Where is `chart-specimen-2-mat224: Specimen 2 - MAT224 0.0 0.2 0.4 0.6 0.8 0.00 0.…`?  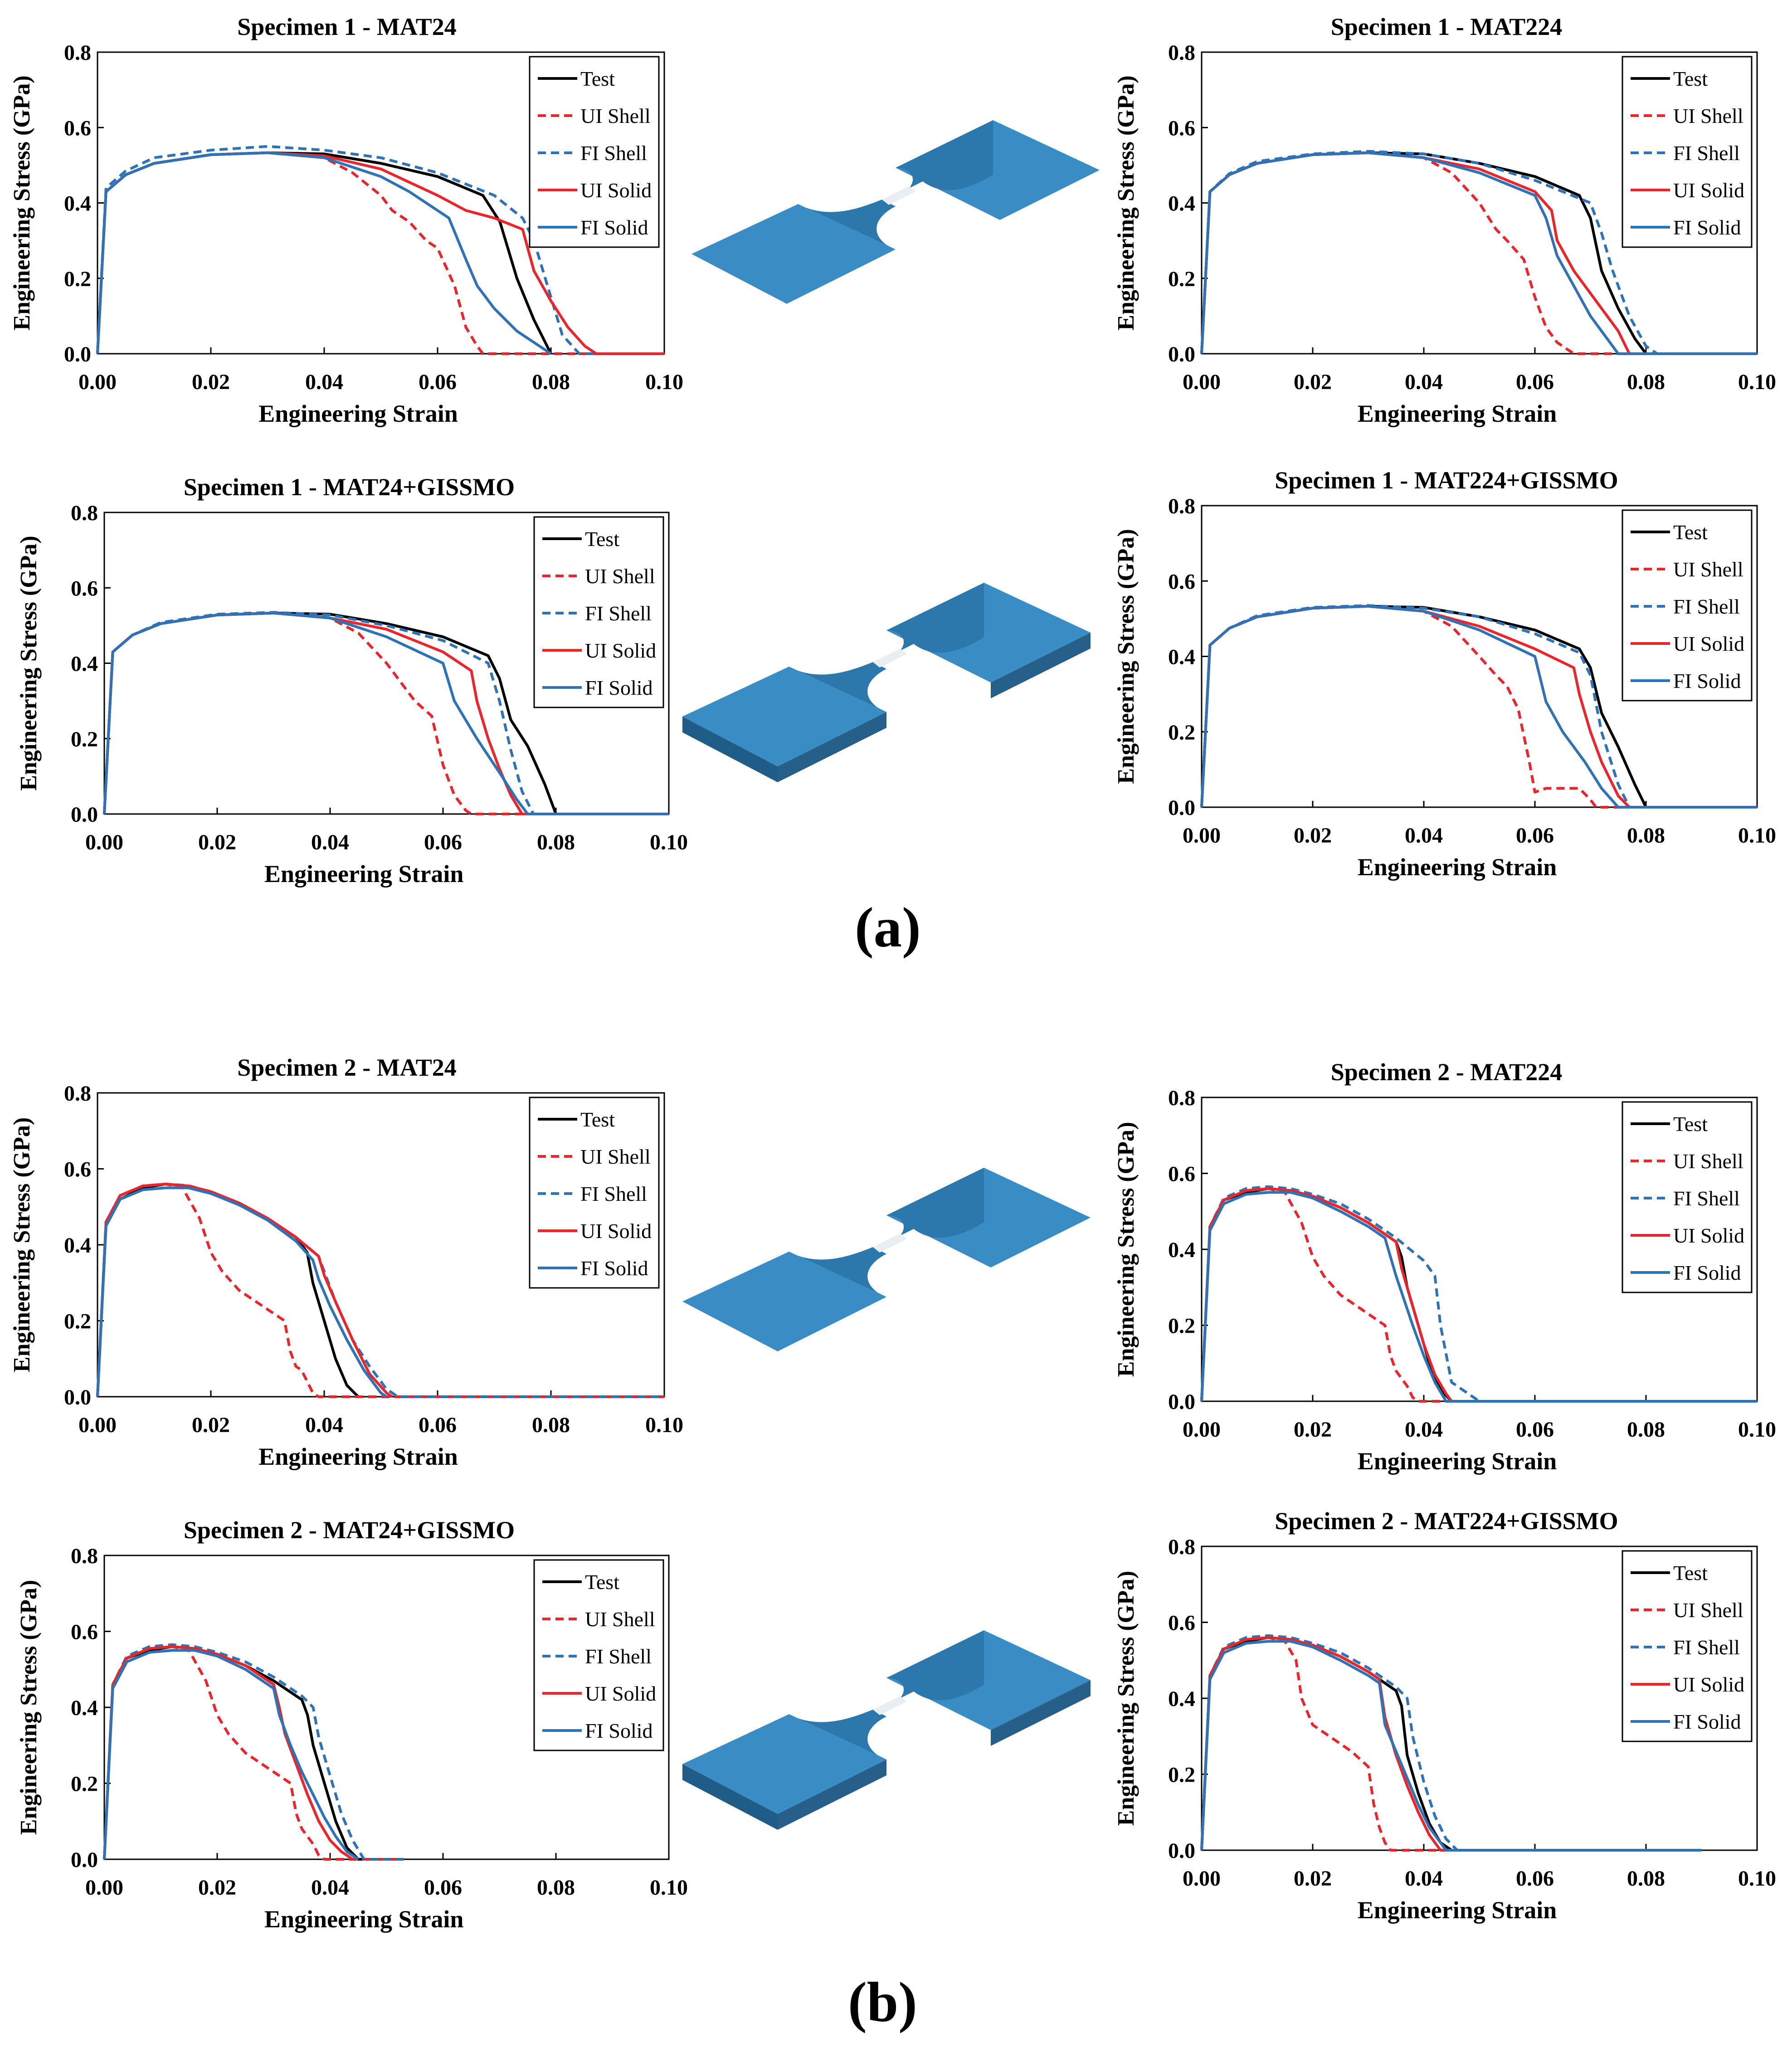
chart-specimen-2-mat224: Specimen 2 - MAT224 0.0 0.2 0.4 0.6 0.8 0.00 0.… is located at coordinates (1444, 1266).